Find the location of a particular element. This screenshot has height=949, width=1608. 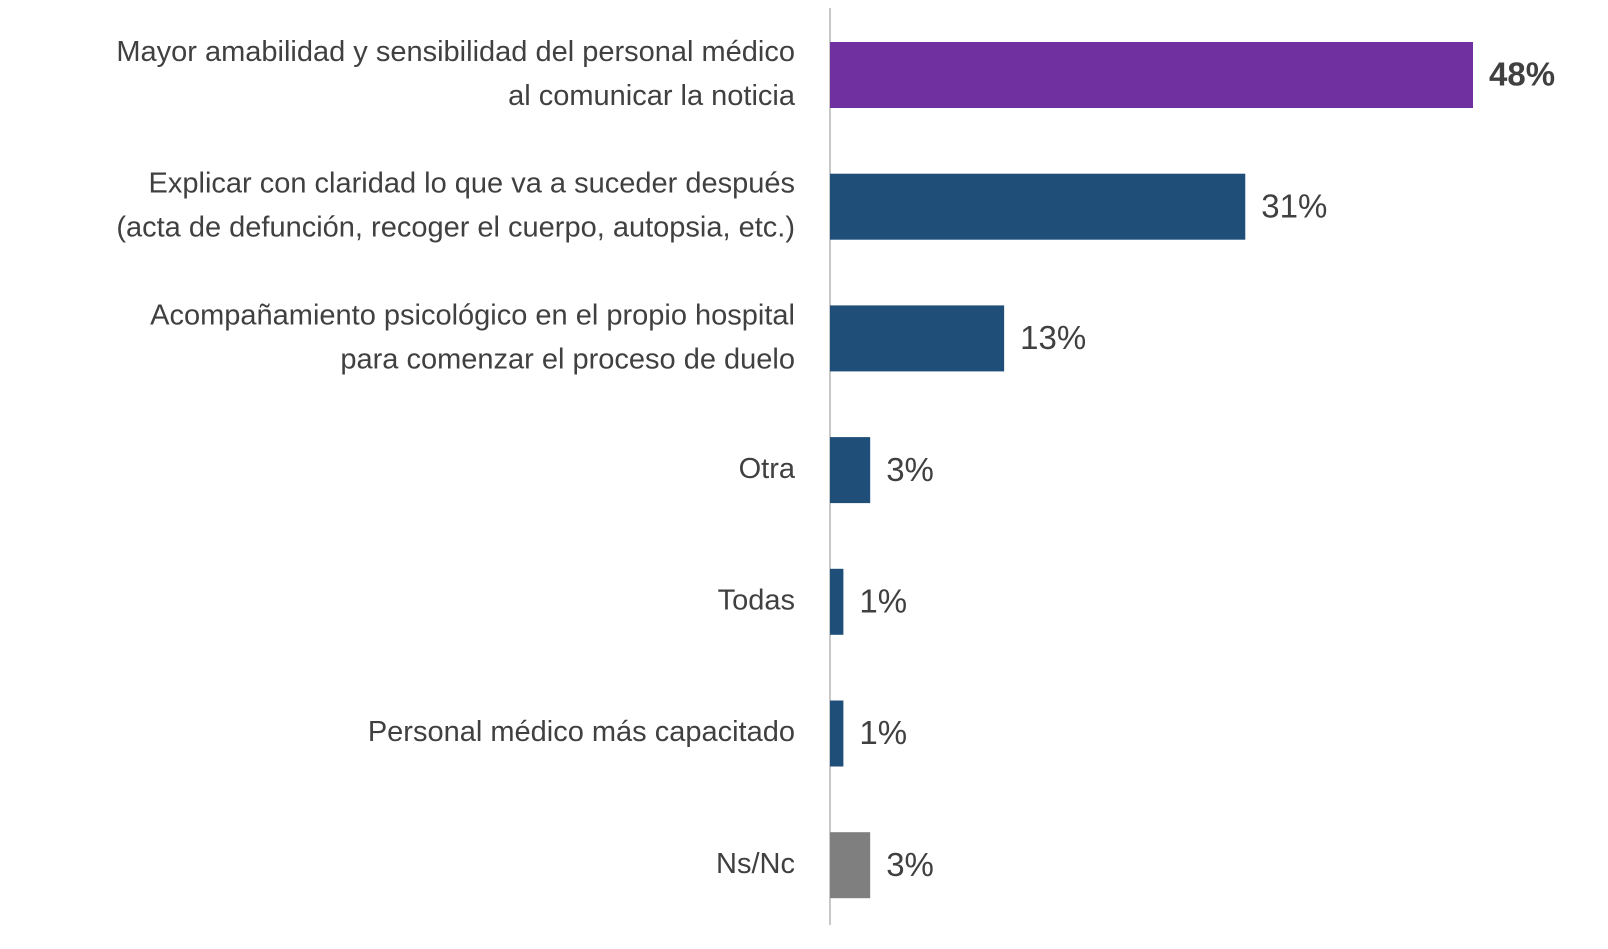

category-label: Todas is located at coordinates (756, 600).